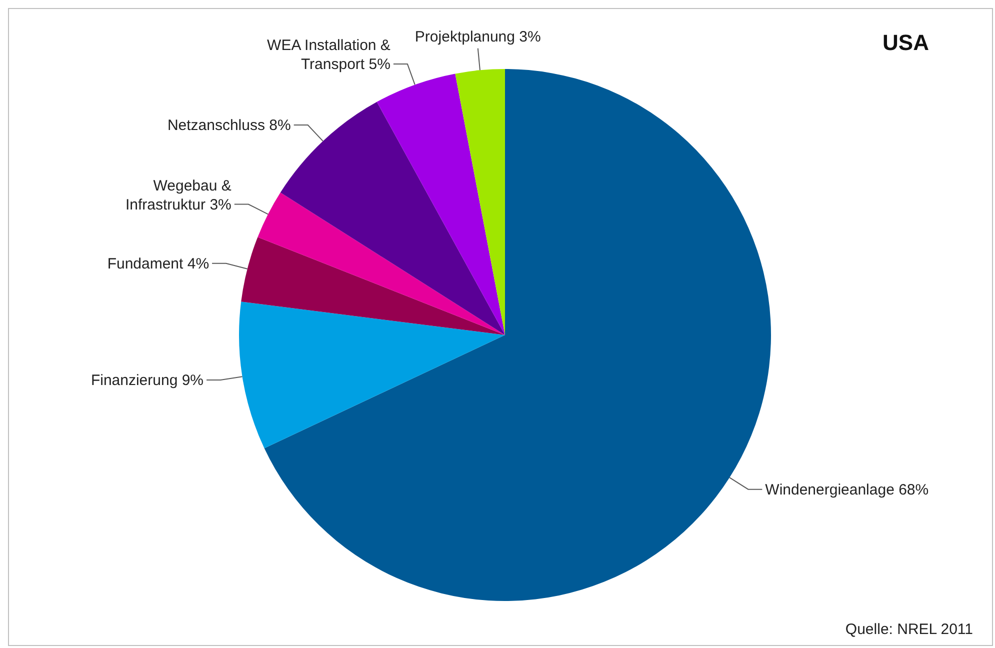  What do you see at coordinates (847, 489) in the screenshot?
I see `slice-label: Windenergieanlage 68%` at bounding box center [847, 489].